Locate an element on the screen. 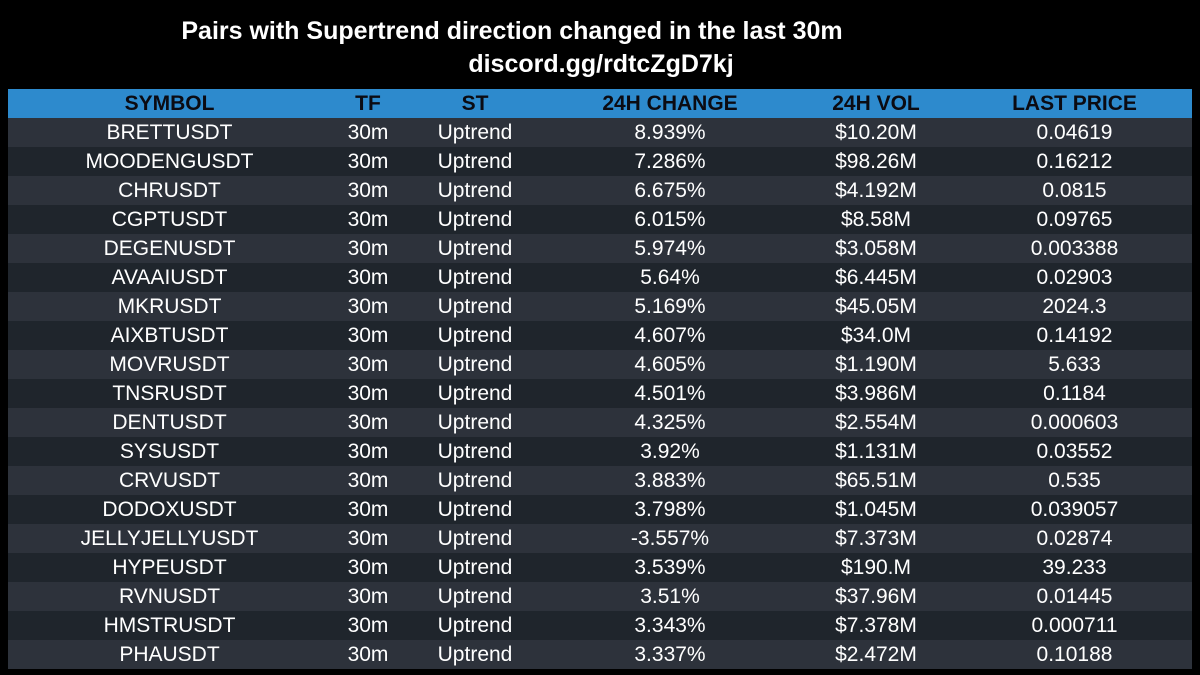  cell-last-price: 5.633 is located at coordinates (1074, 364).